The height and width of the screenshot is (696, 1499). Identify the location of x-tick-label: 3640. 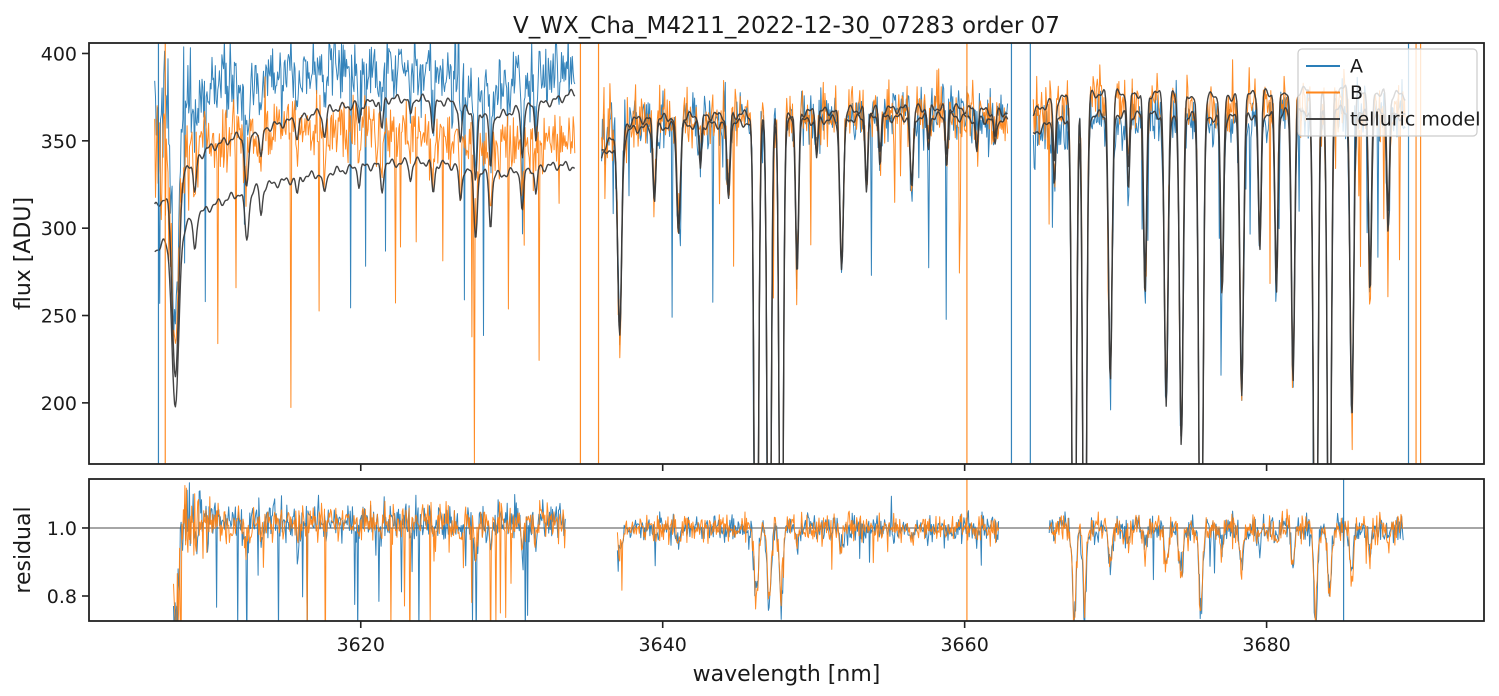
(663, 645).